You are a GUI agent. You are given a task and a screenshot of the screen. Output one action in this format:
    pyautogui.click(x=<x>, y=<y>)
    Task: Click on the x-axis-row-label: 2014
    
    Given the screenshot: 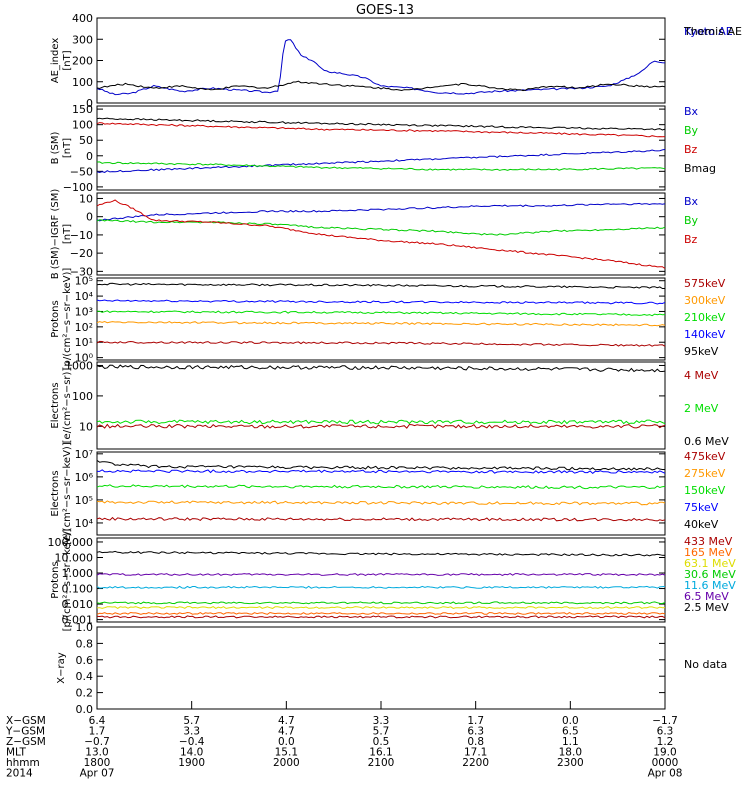 What is the action you would take?
    pyautogui.click(x=19, y=774)
    